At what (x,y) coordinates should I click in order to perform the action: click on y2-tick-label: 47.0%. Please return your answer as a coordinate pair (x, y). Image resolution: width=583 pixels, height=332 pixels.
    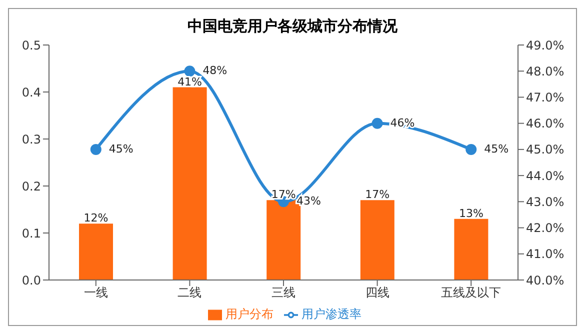
    Looking at the image, I should click on (545, 97).